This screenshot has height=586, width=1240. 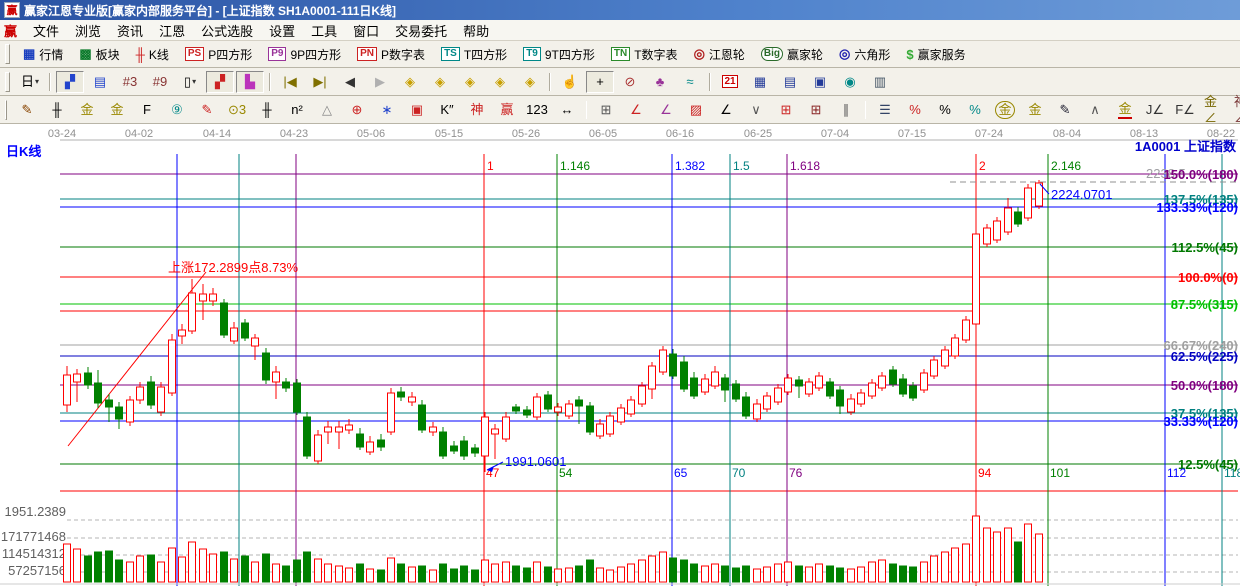 What do you see at coordinates (220, 81) in the screenshot?
I see `zone-pattern-button: ▞` at bounding box center [220, 81].